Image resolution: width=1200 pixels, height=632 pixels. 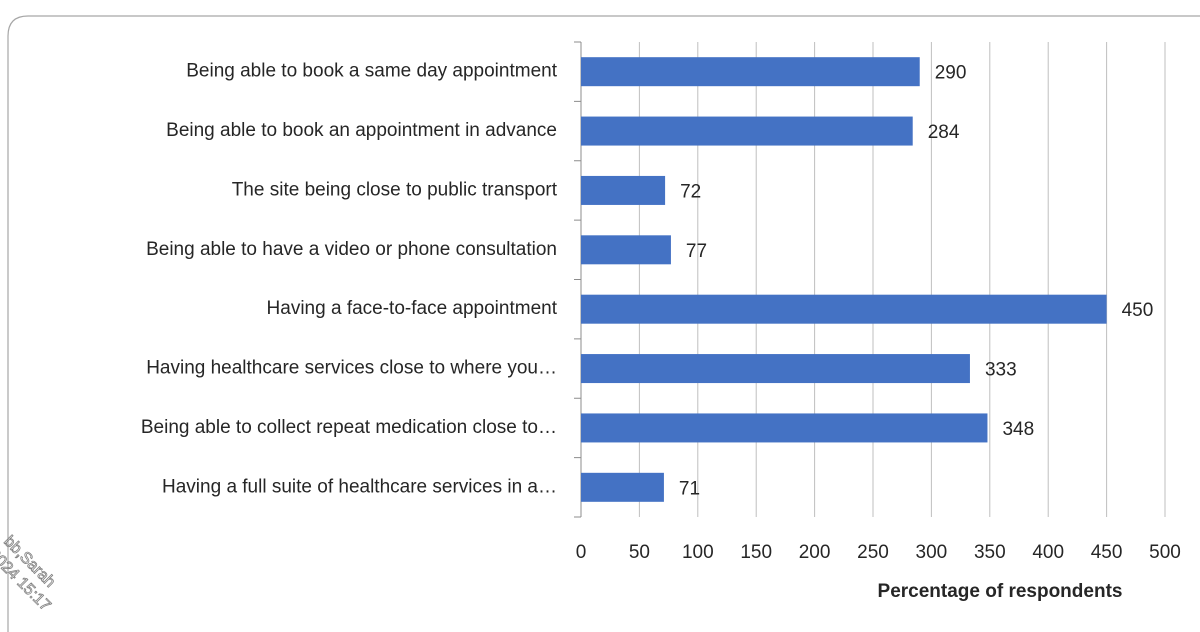 I want to click on value-label: 284, so click(x=944, y=132).